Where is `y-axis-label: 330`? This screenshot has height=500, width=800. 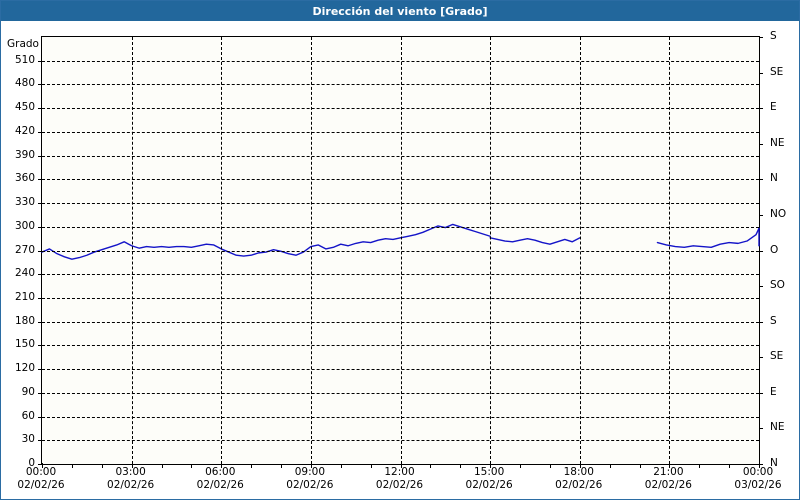
y-axis-label: 330 is located at coordinates (24, 202).